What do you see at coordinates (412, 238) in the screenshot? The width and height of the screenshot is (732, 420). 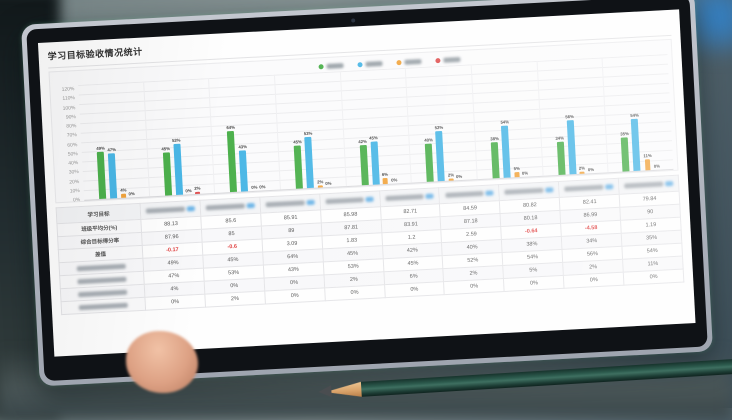 I see `cell-value: 1.2` at bounding box center [412, 238].